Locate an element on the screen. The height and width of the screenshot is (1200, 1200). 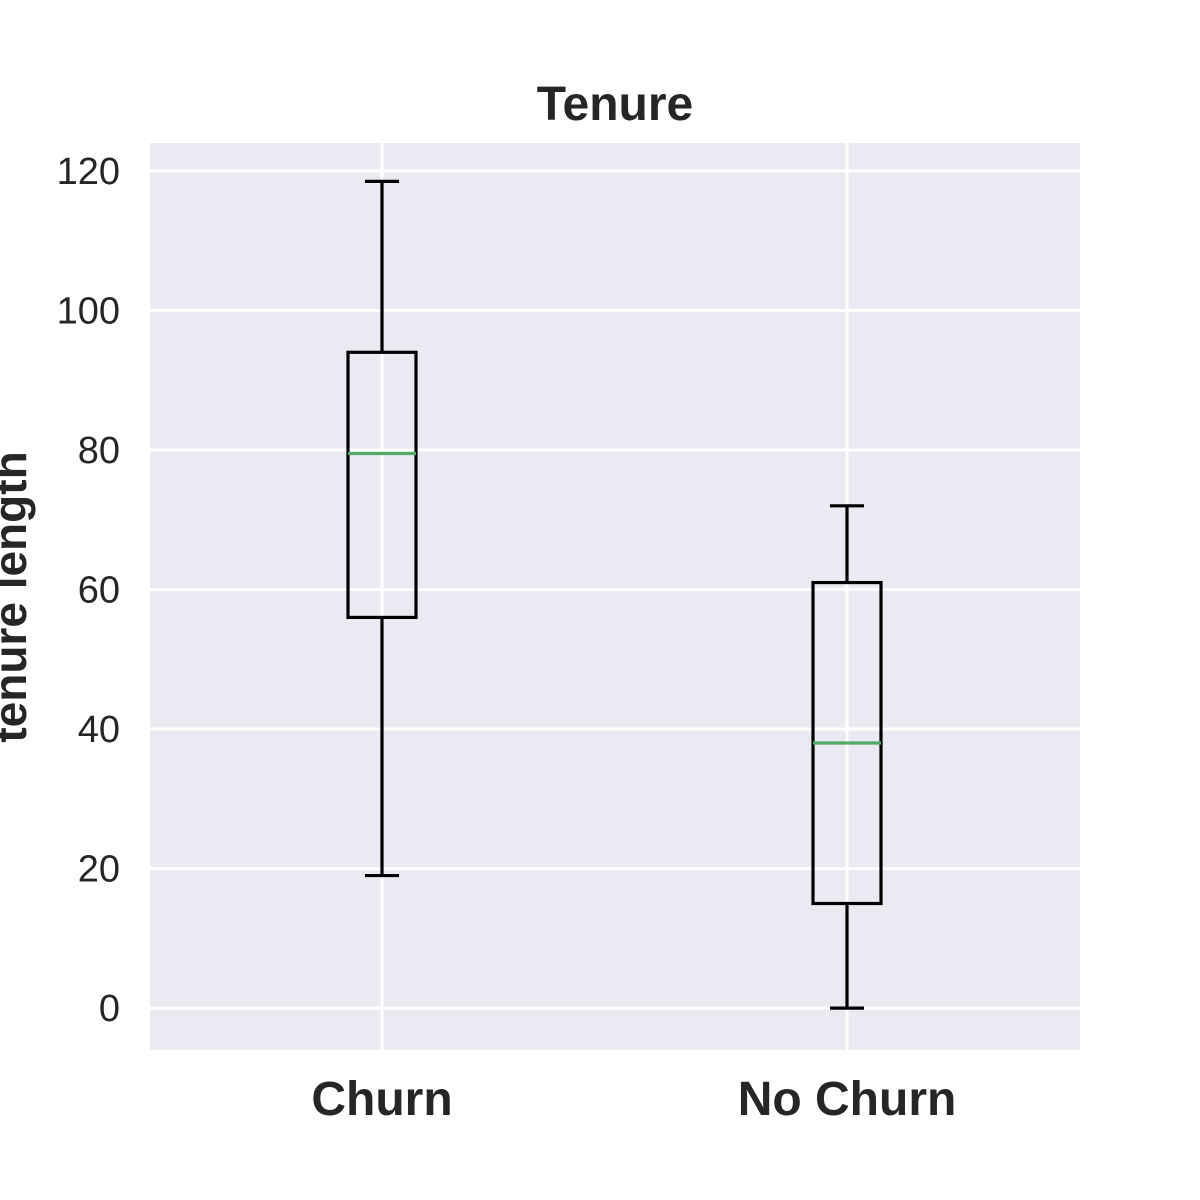
y-tick-label: 80 is located at coordinates (99, 451).